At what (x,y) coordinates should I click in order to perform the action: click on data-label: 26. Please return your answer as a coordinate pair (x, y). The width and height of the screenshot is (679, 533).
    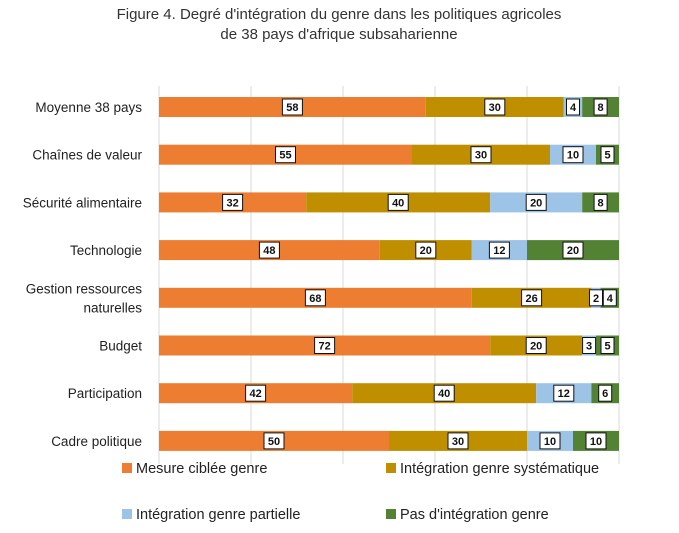
    Looking at the image, I should click on (531, 299).